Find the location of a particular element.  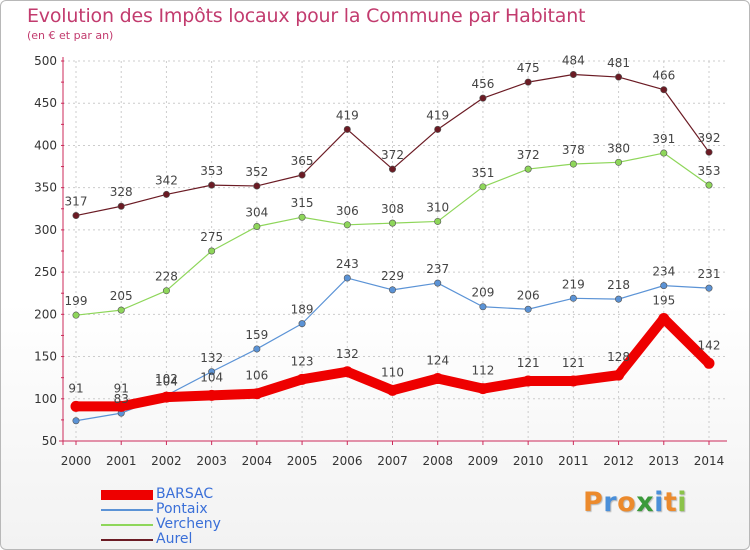

data-label-barsac: 91 is located at coordinates (75, 388).